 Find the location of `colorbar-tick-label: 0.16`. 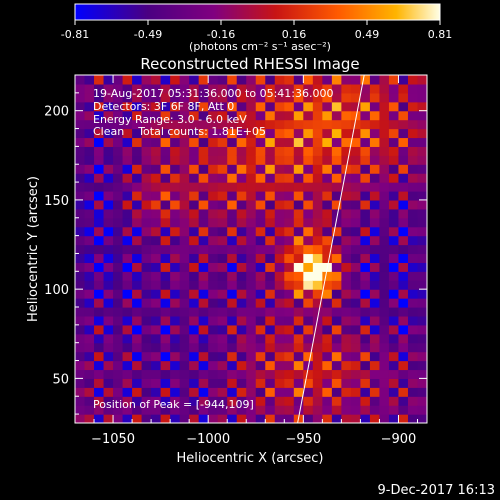

colorbar-tick-label: 0.16 is located at coordinates (294, 34).